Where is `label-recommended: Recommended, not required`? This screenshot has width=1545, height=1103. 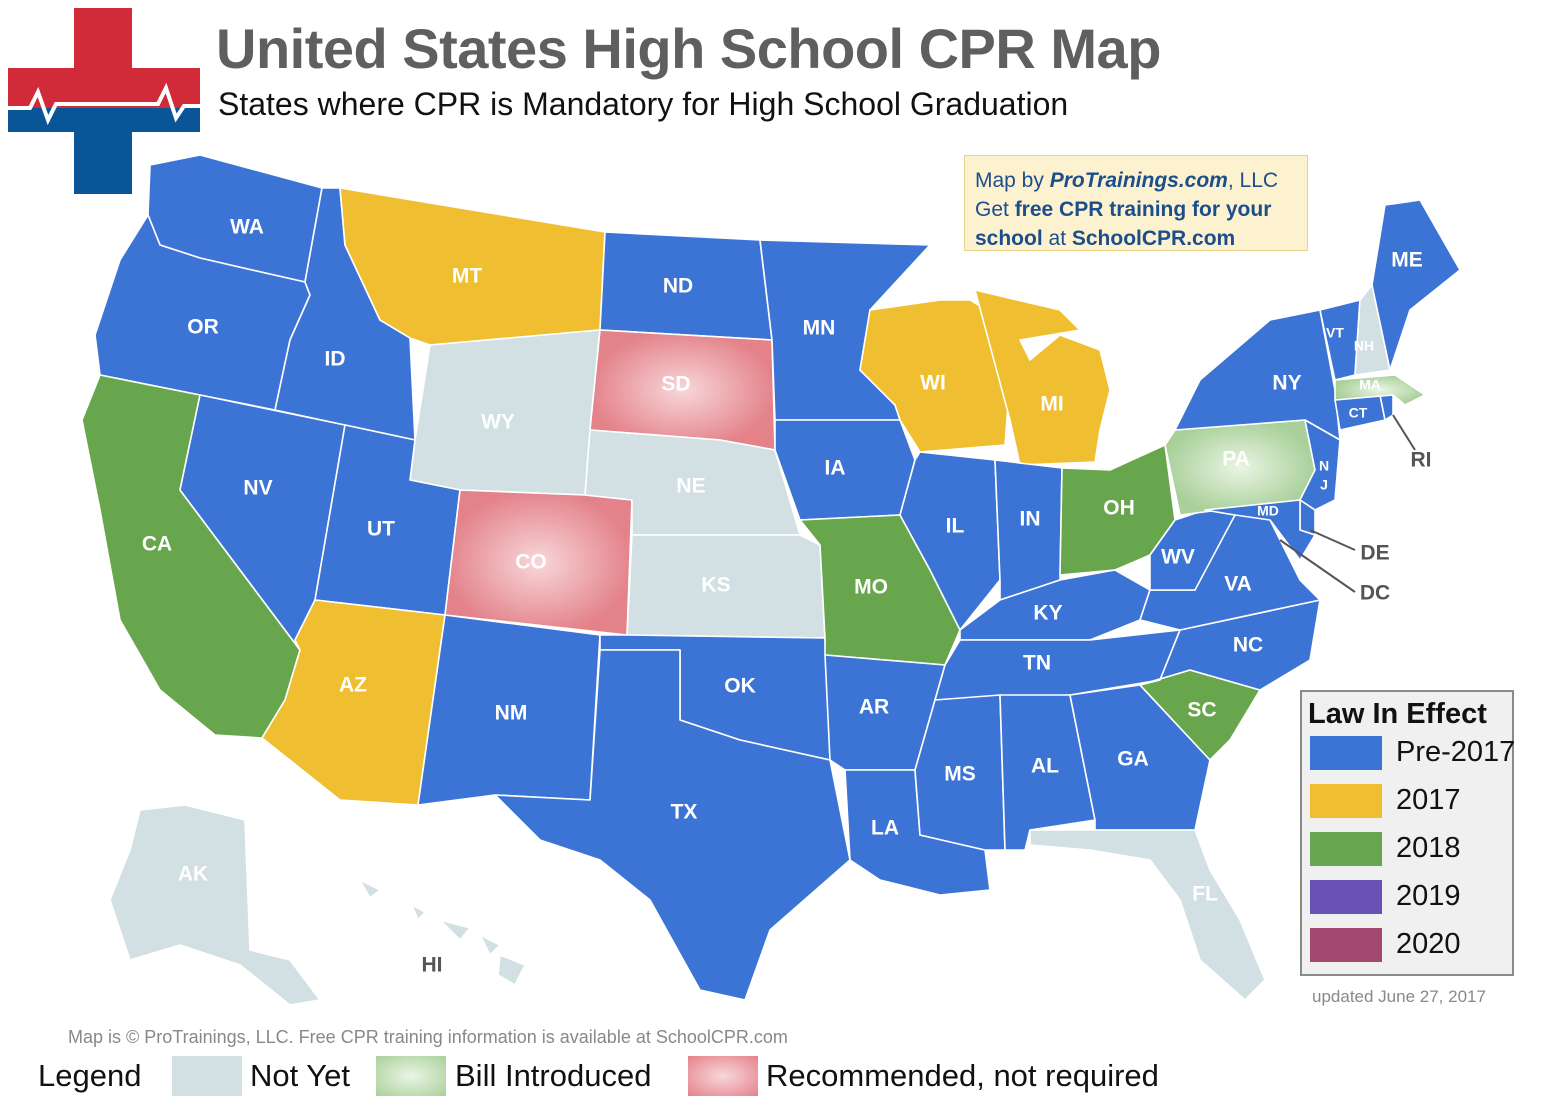
label-recommended: Recommended, not required is located at coordinates (962, 1075).